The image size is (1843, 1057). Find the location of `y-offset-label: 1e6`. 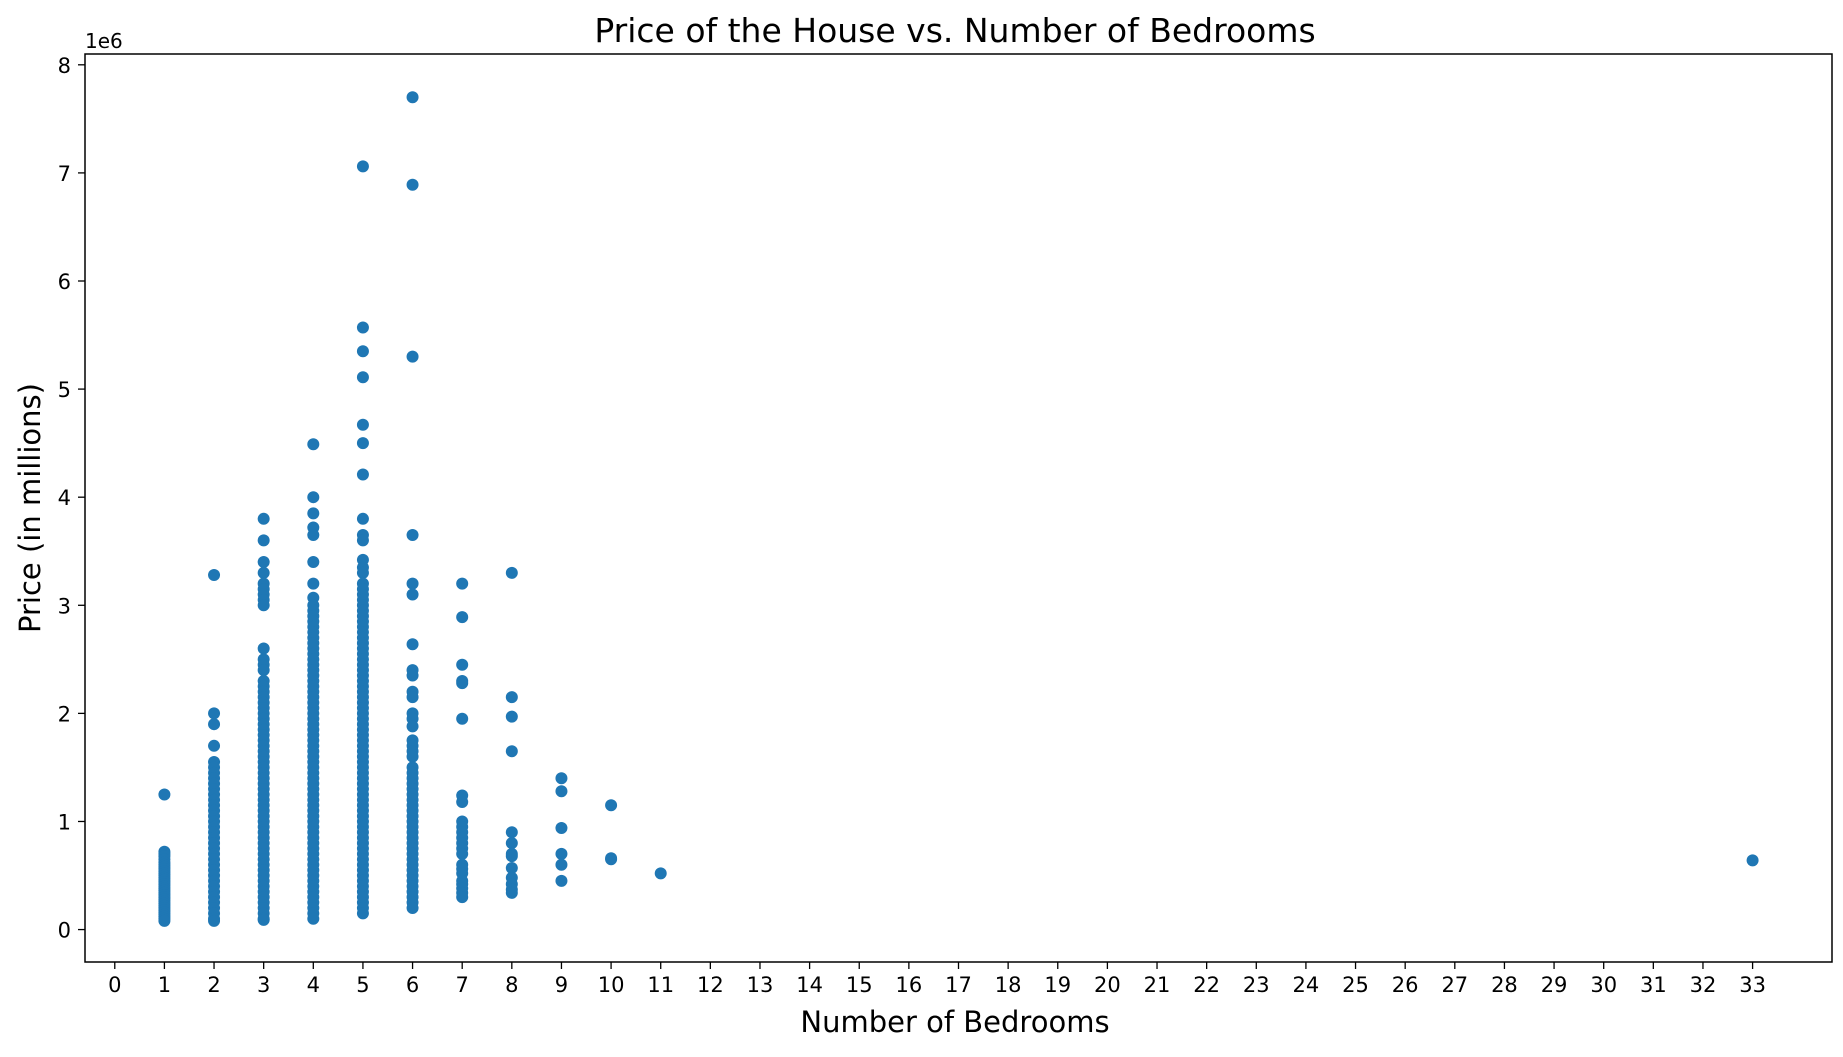

y-offset-label: 1e6 is located at coordinates (104, 41).